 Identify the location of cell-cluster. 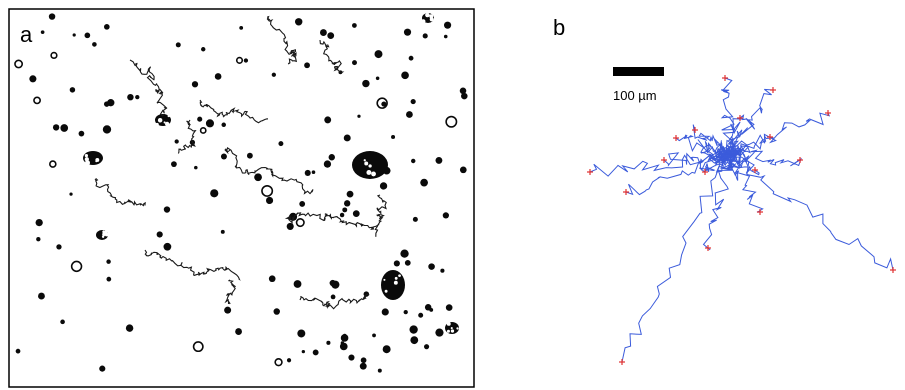
(393, 285).